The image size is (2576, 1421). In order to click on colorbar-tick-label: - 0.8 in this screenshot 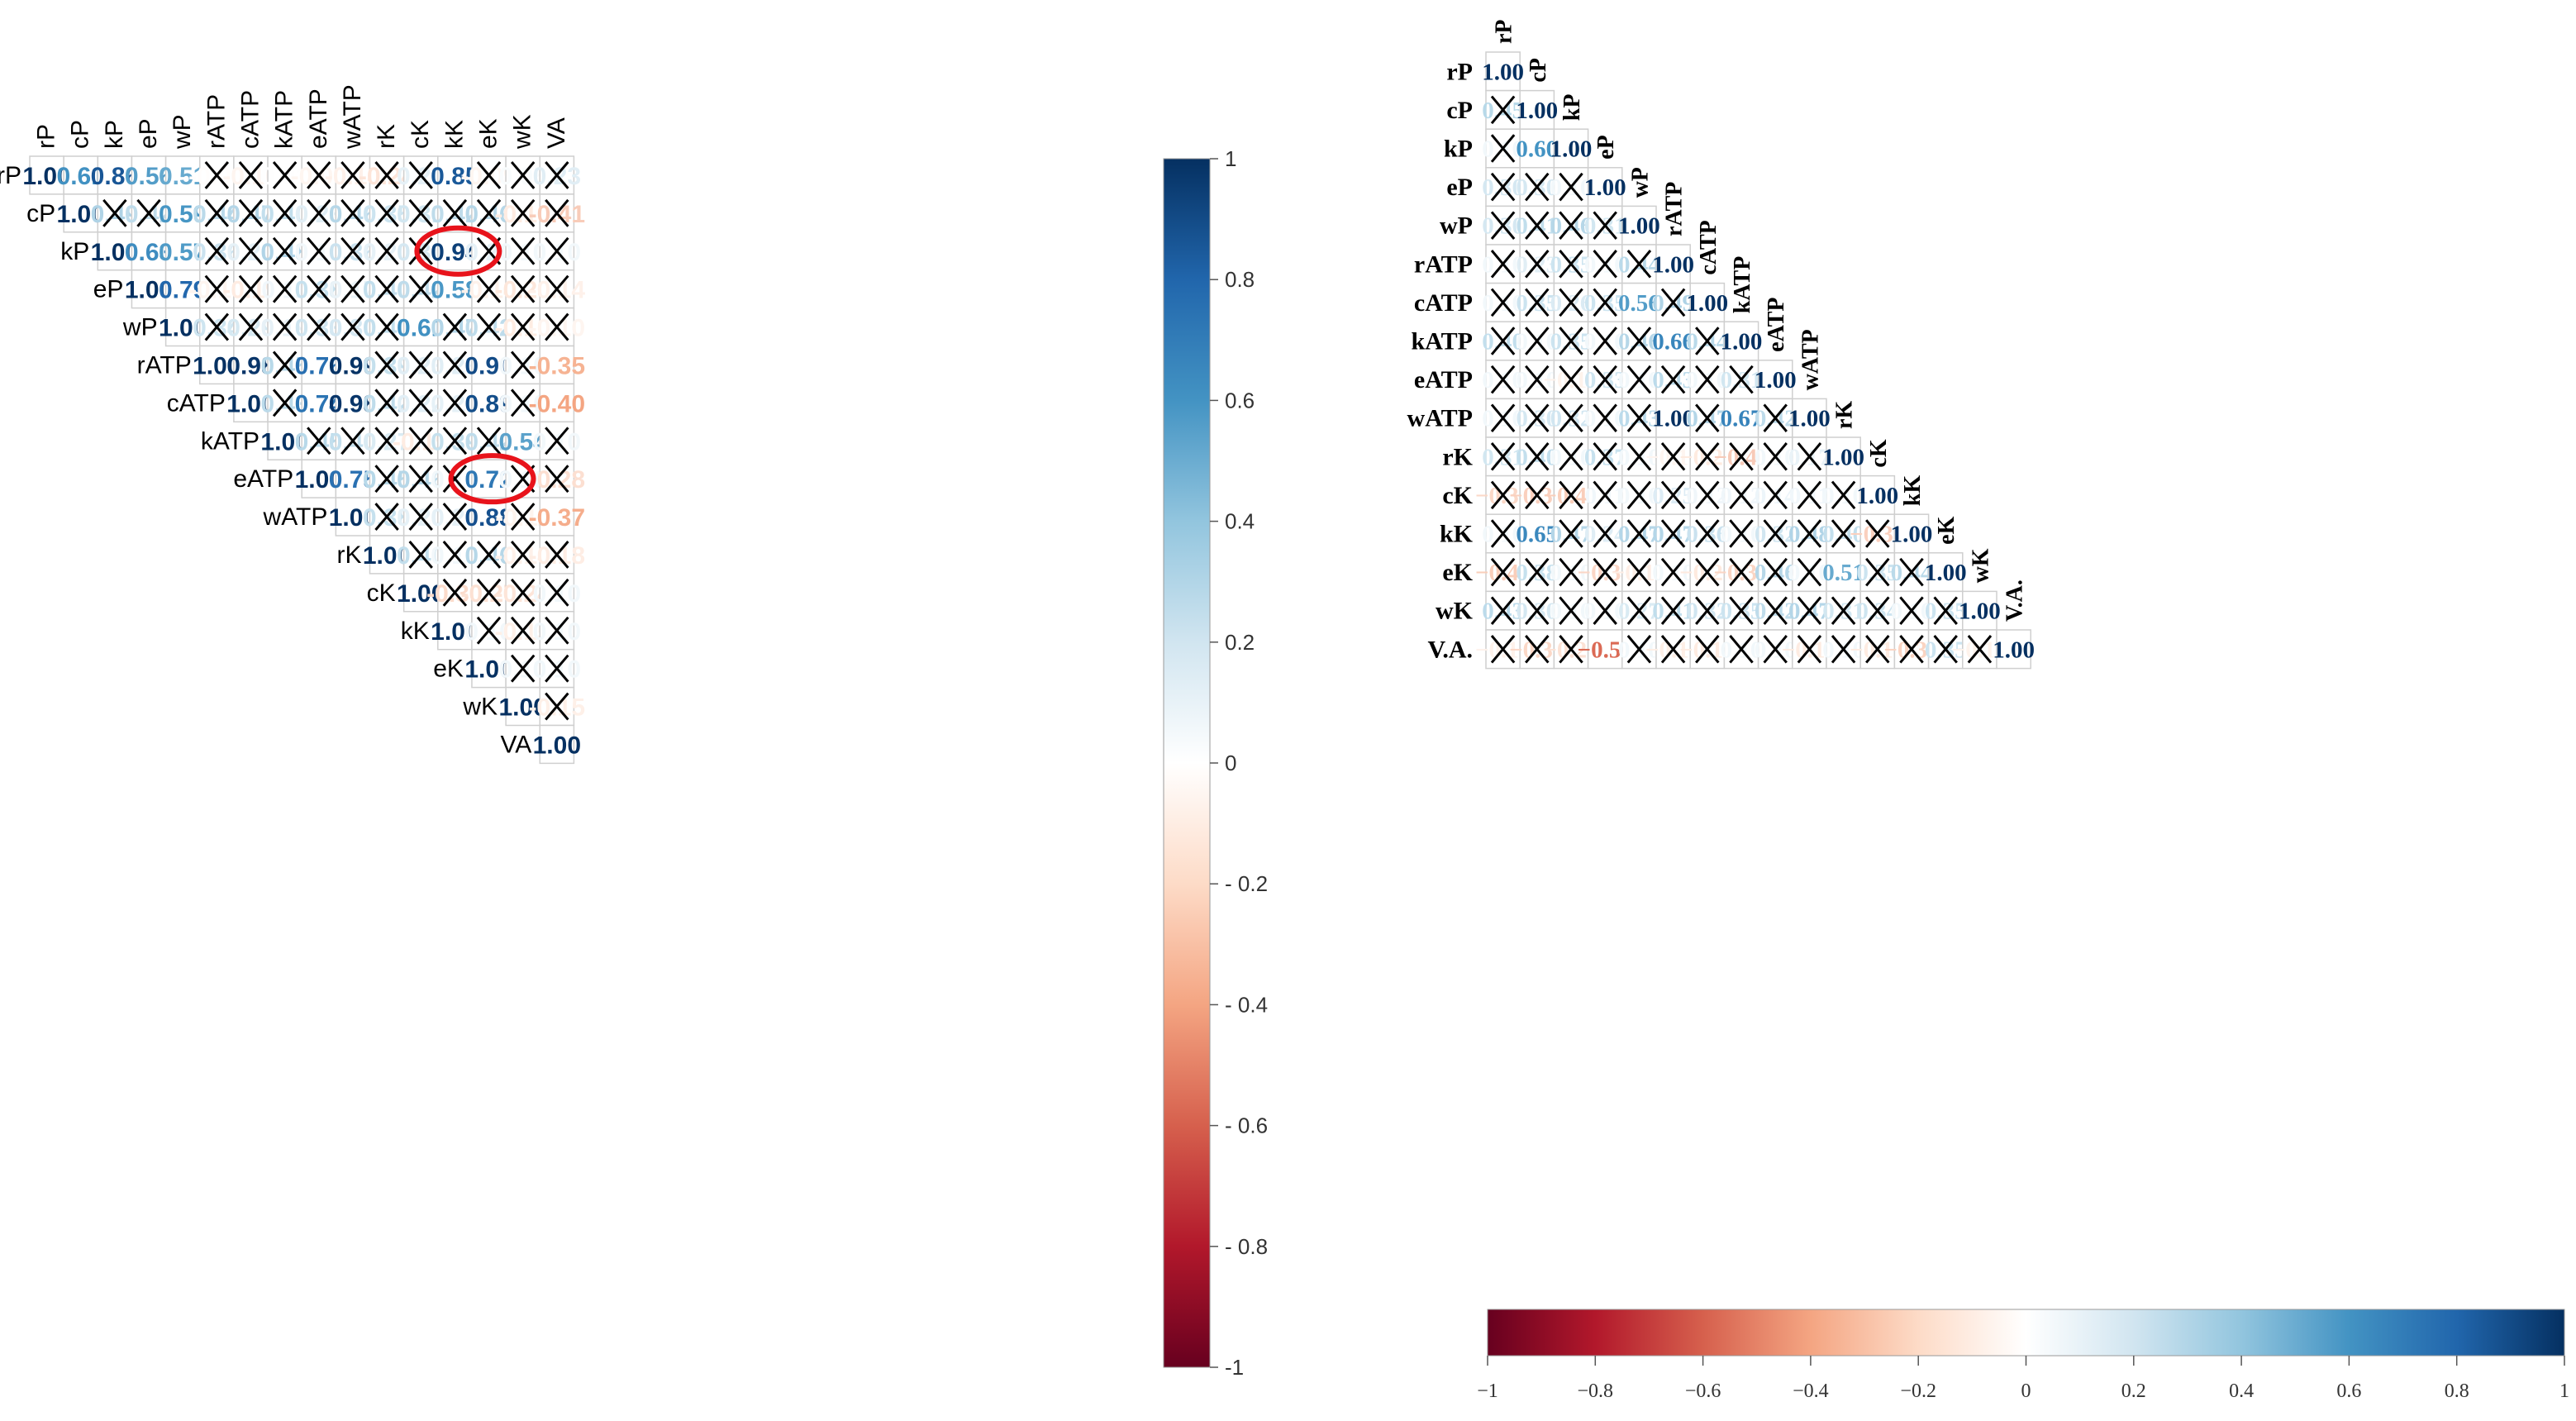, I will do `click(1247, 1246)`.